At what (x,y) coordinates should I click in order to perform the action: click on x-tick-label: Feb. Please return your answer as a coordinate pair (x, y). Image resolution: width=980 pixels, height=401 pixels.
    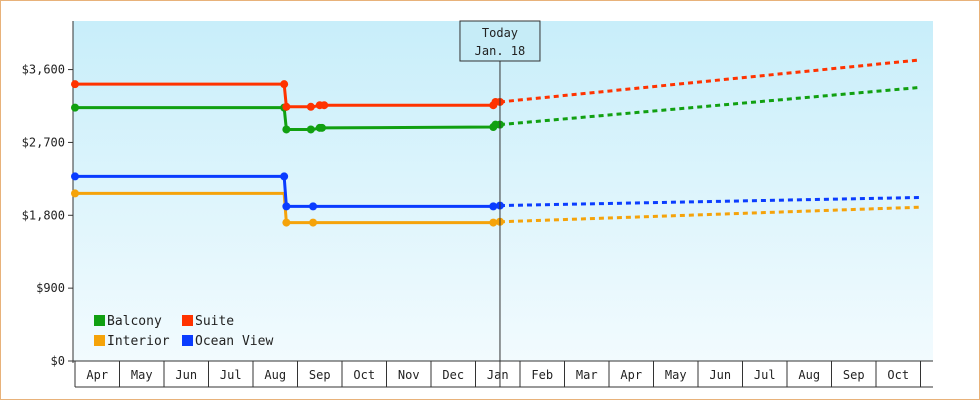
    Looking at the image, I should click on (542, 375).